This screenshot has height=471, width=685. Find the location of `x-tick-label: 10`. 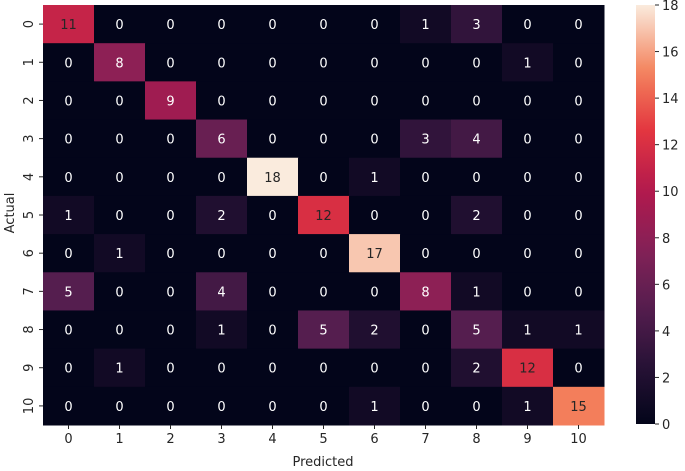

x-tick-label: 10 is located at coordinates (578, 439).